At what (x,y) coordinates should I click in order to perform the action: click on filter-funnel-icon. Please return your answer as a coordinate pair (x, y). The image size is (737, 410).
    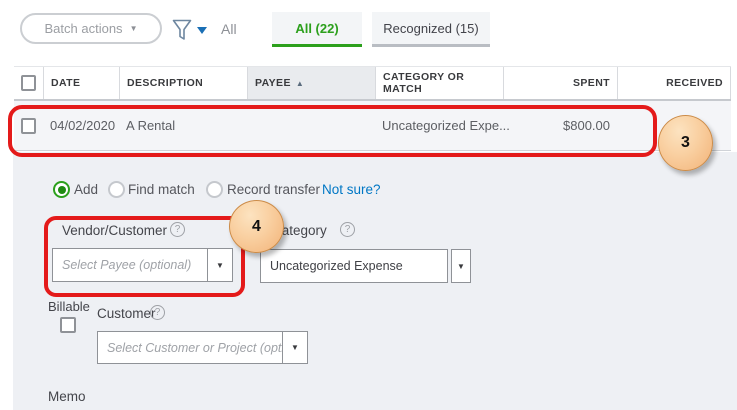
    Looking at the image, I should click on (182, 30).